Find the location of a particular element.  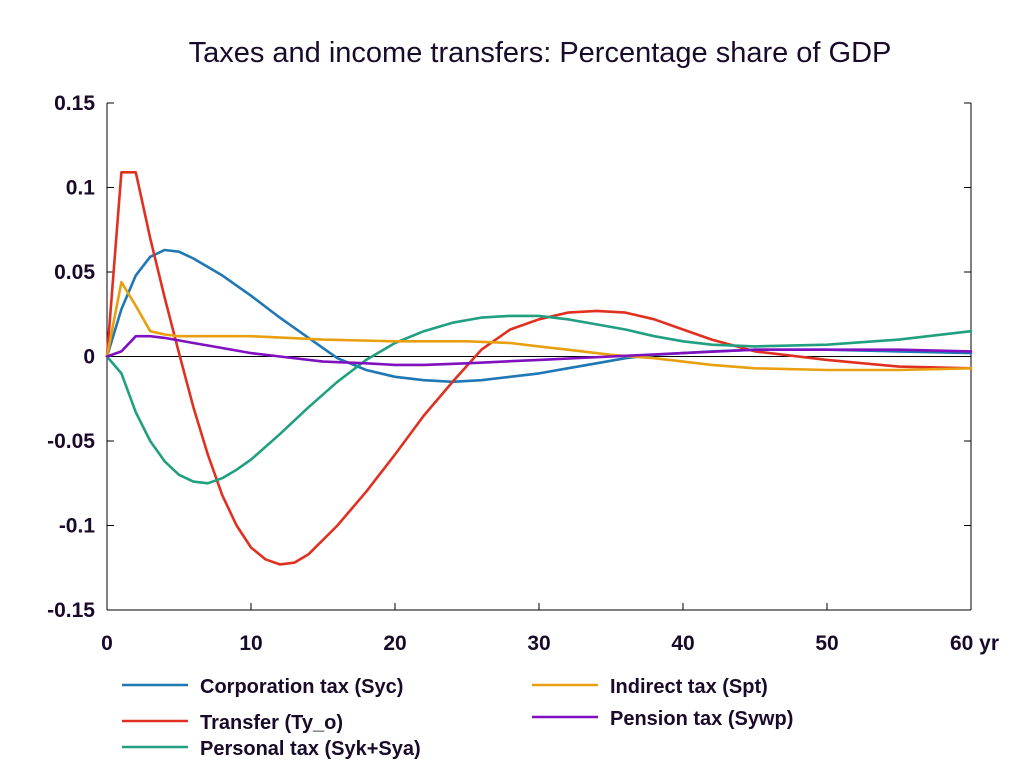

y-tick-label: 0 is located at coordinates (89, 357).